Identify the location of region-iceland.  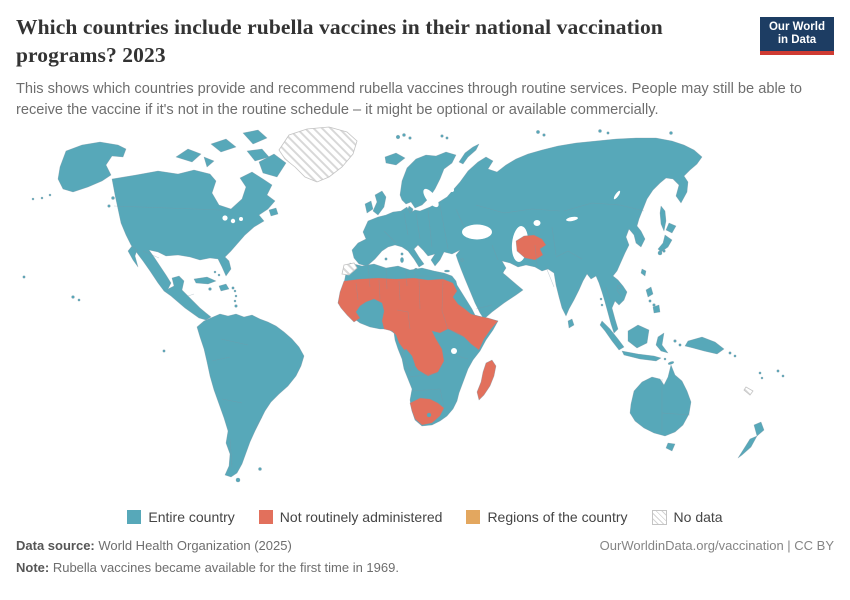
(395, 159).